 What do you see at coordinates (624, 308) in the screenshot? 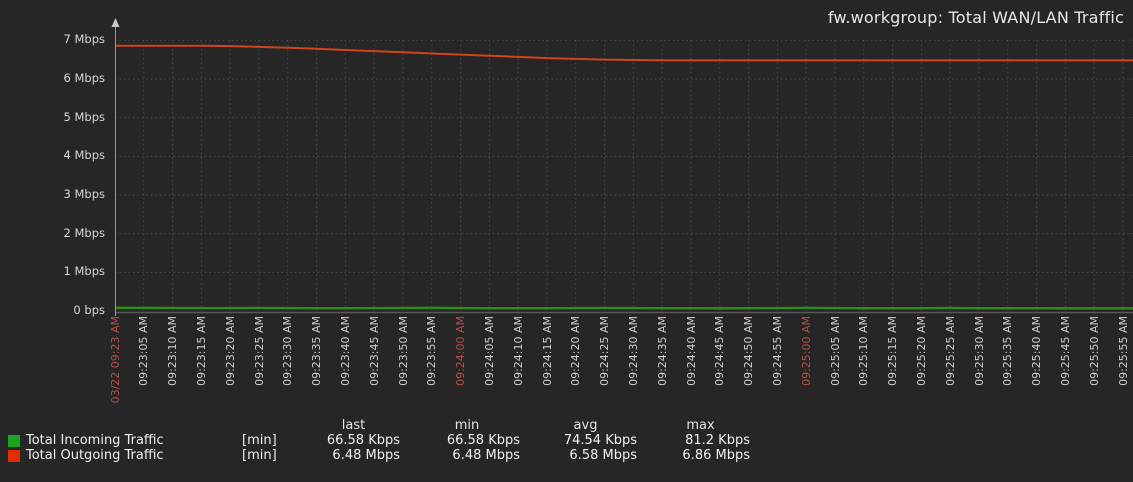
I see `incoming-traffic-line` at bounding box center [624, 308].